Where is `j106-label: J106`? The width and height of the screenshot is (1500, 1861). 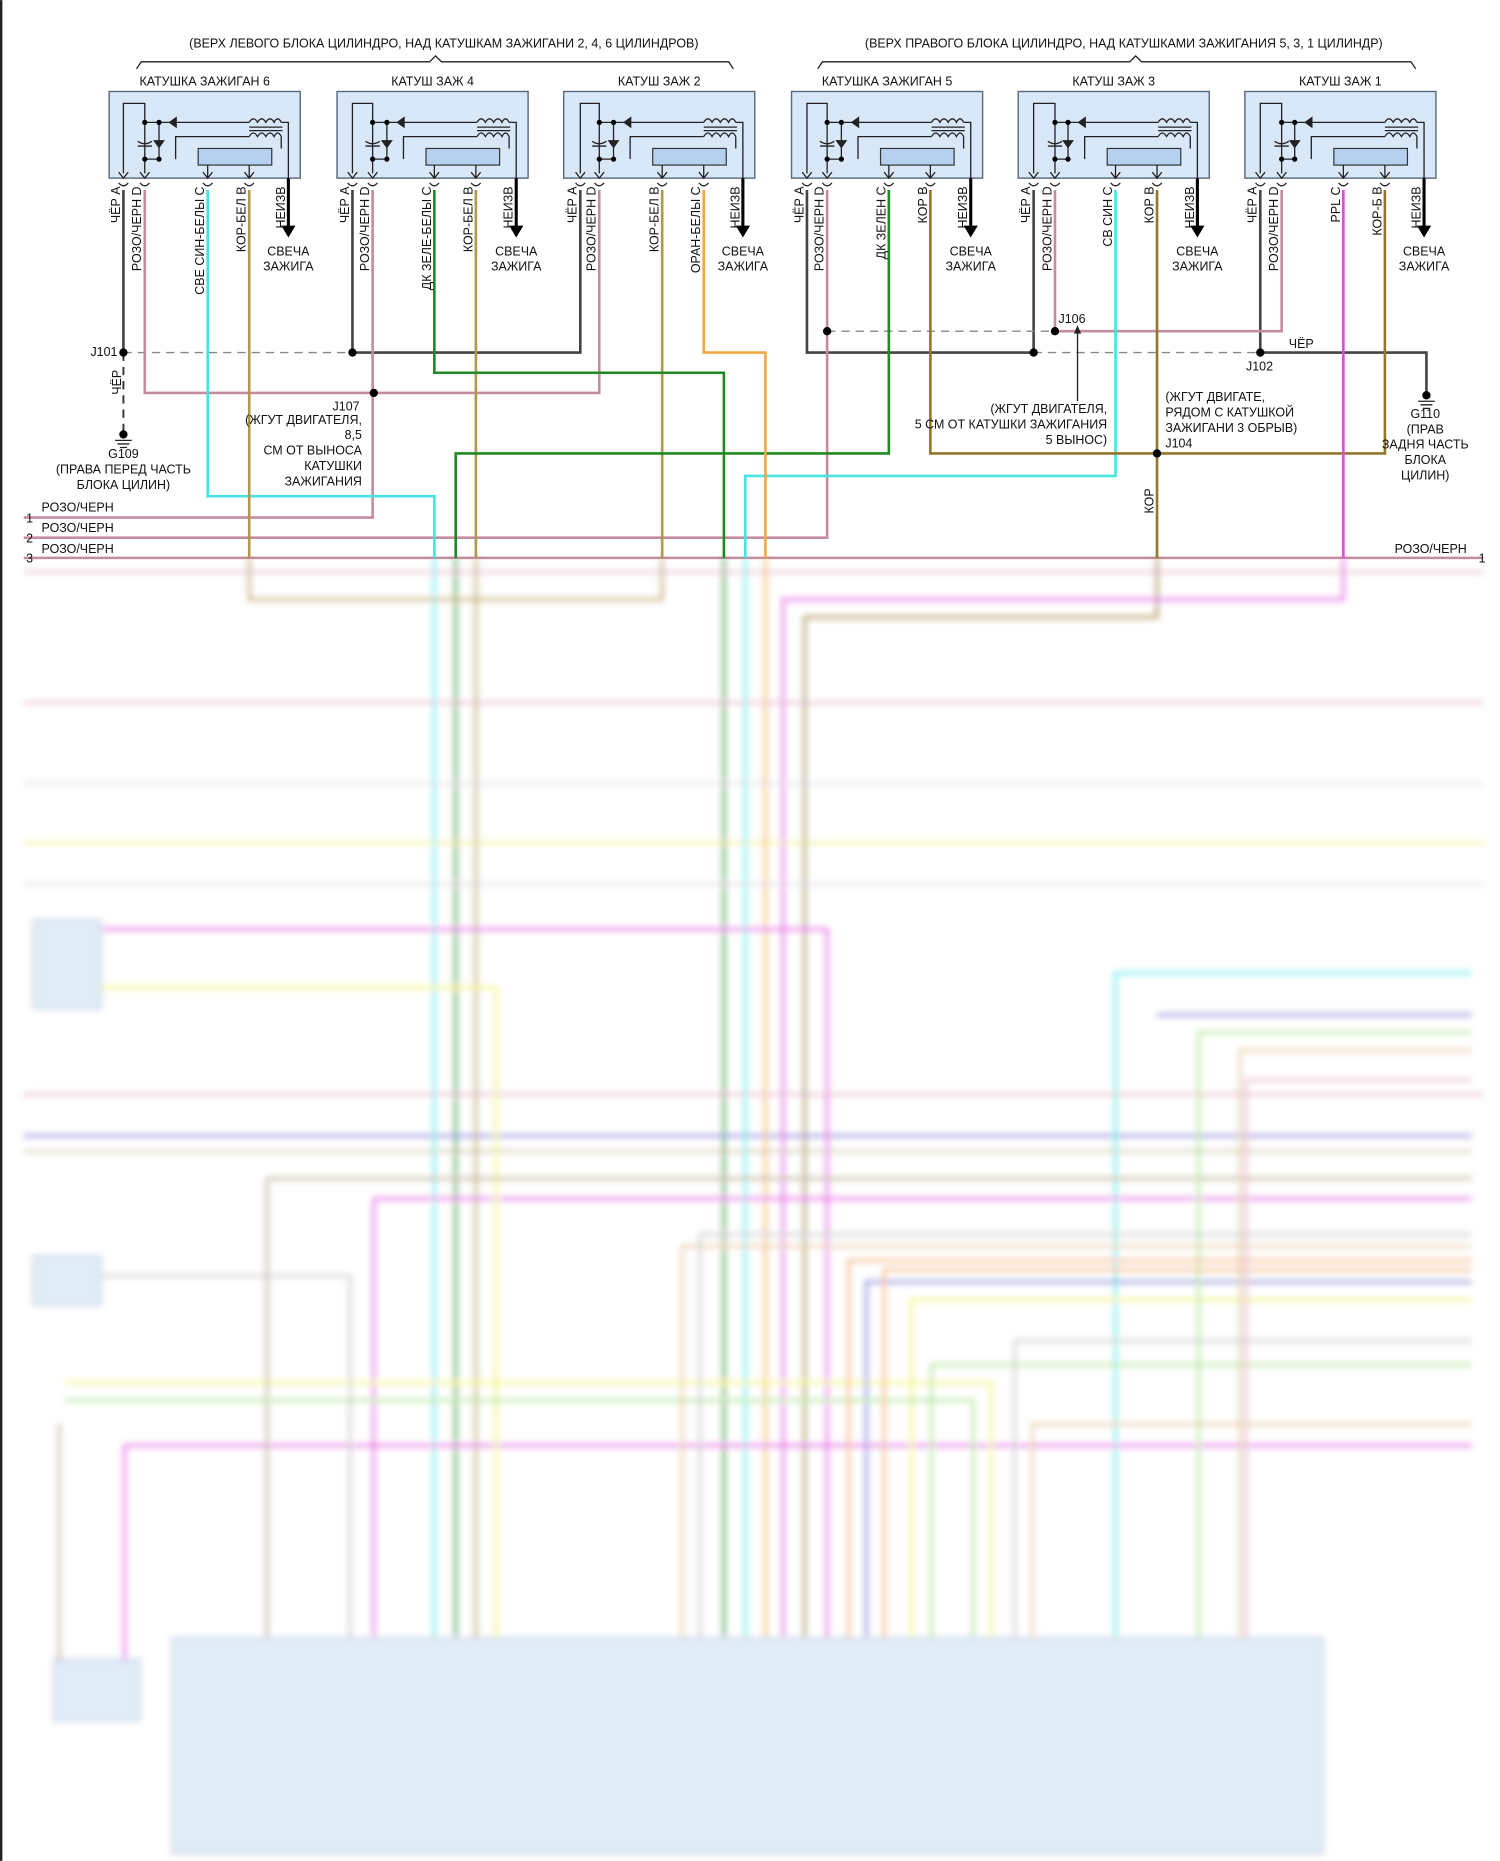
j106-label: J106 is located at coordinates (1072, 319).